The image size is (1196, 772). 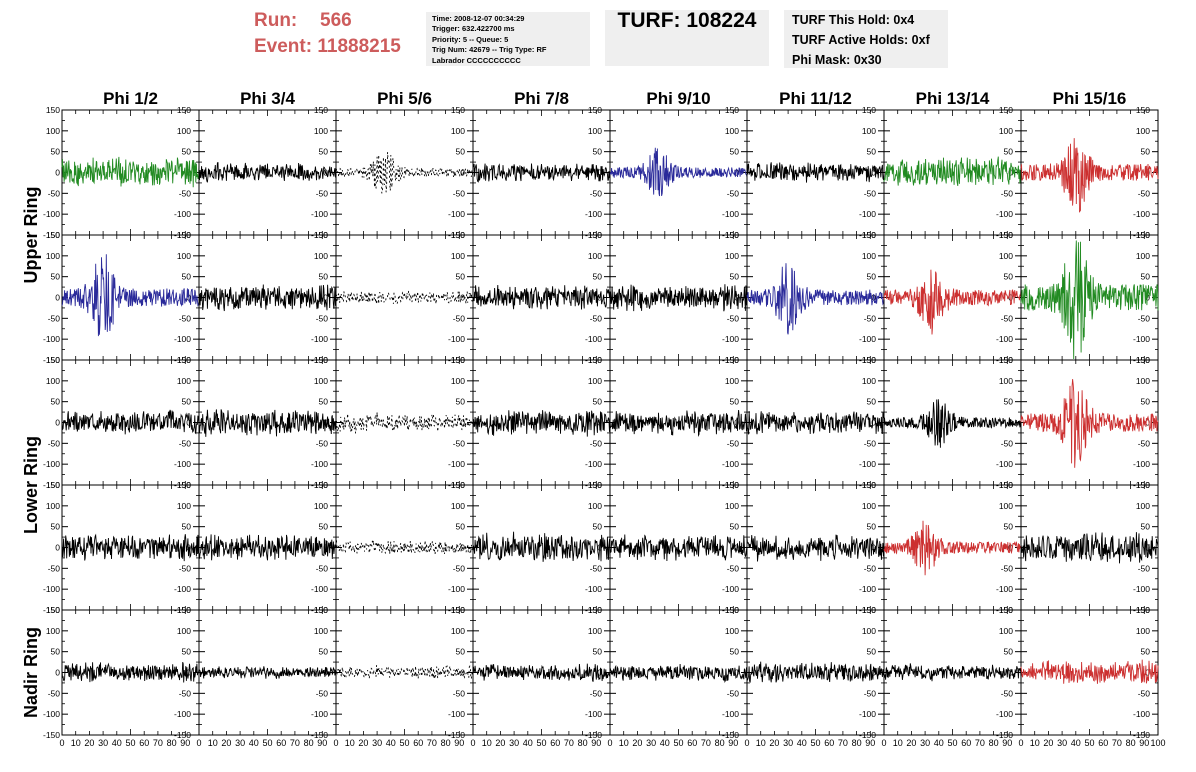 What do you see at coordinates (130, 98) in the screenshot?
I see `column-header: Phi 1/2` at bounding box center [130, 98].